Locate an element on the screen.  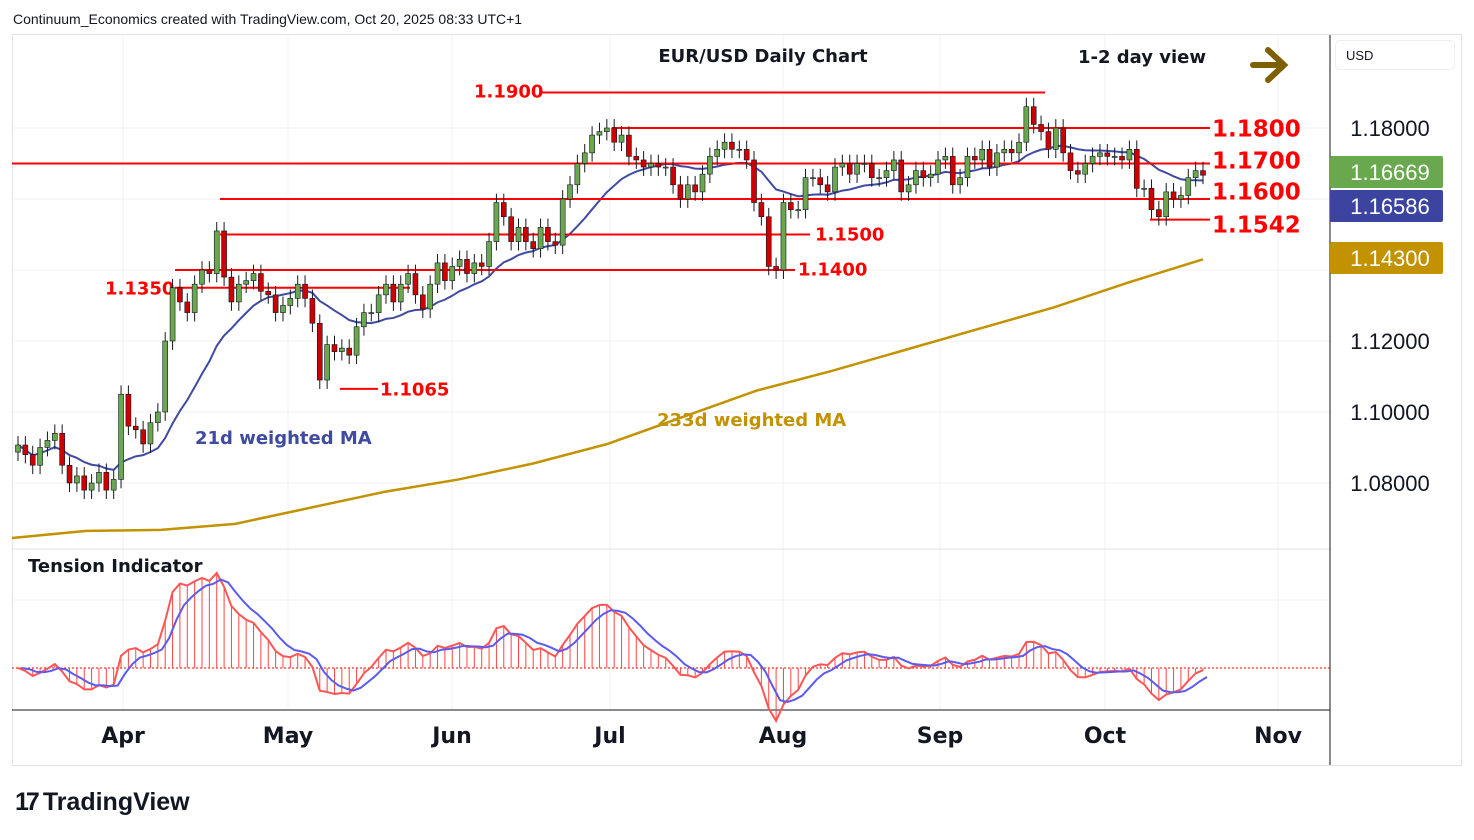
price-badge-label: 1.16669 is located at coordinates (1390, 172).